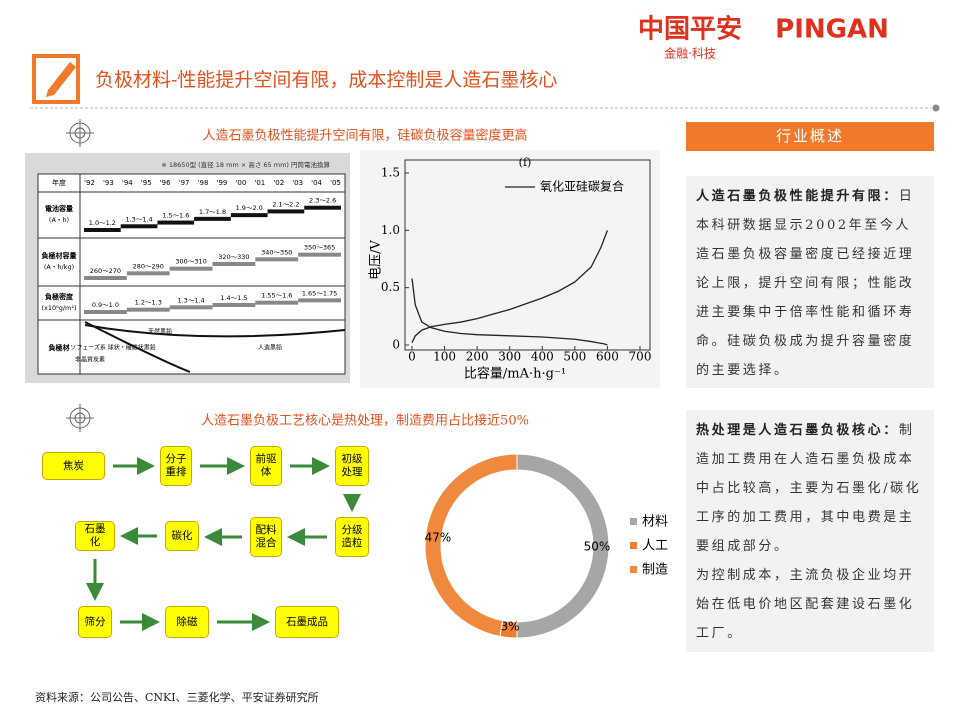  What do you see at coordinates (59, 208) in the screenshot?
I see `table-cell: 電池容量` at bounding box center [59, 208].